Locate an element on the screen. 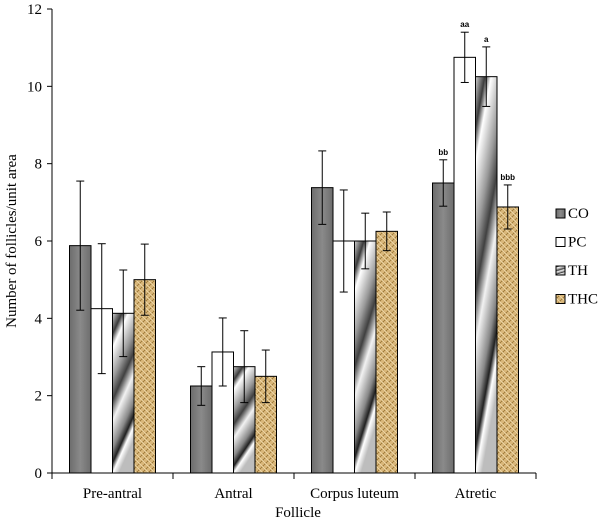  y-tick-label: 4 is located at coordinates (39, 319).